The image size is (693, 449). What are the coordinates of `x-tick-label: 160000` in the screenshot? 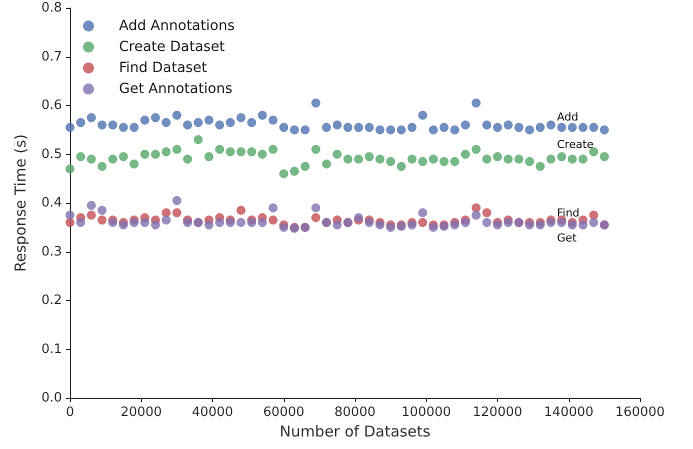 It's located at (640, 412).